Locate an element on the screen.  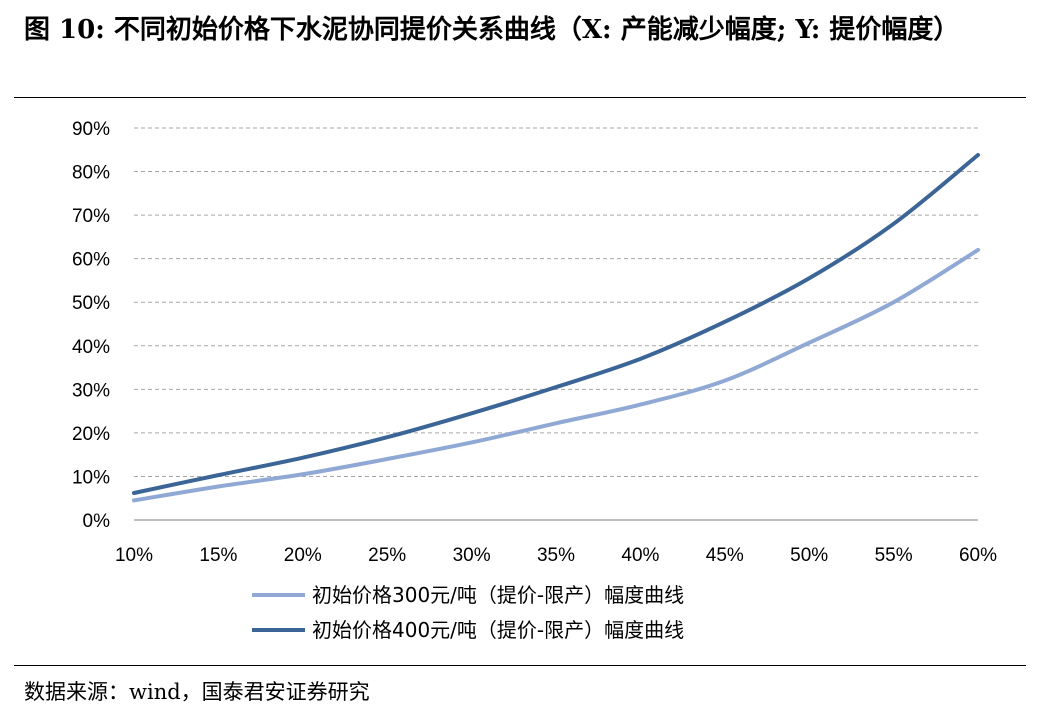
y-tick-label: 40% is located at coordinates (91, 347).